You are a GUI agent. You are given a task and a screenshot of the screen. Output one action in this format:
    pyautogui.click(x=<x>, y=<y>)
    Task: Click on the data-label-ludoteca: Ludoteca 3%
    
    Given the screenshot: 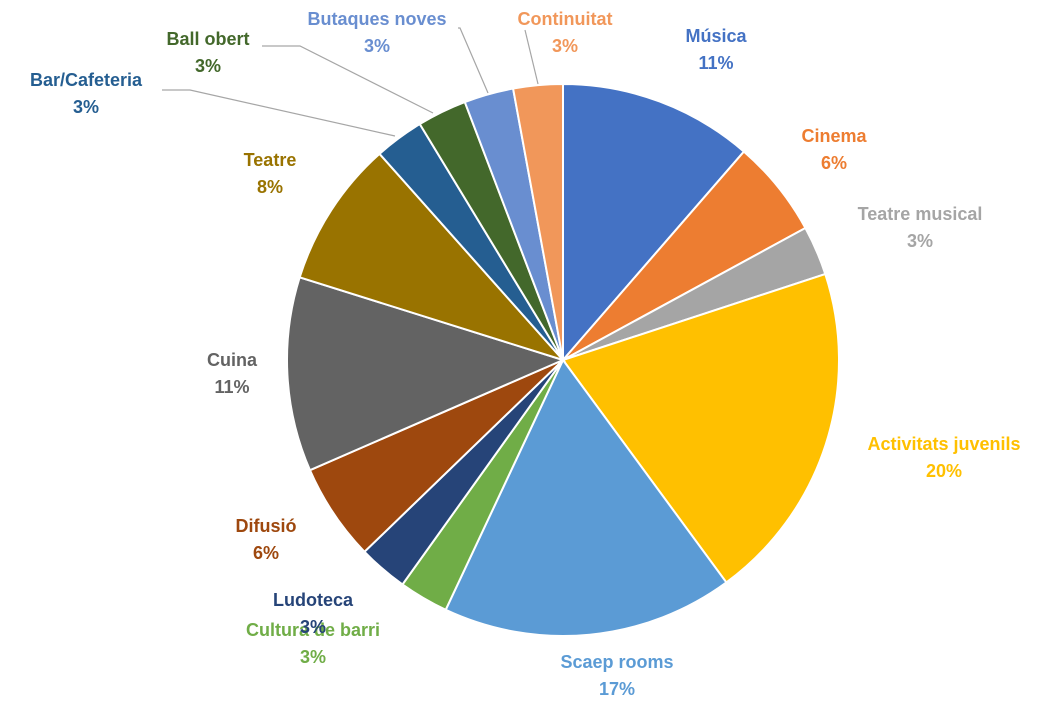 What is the action you would take?
    pyautogui.click(x=313, y=613)
    